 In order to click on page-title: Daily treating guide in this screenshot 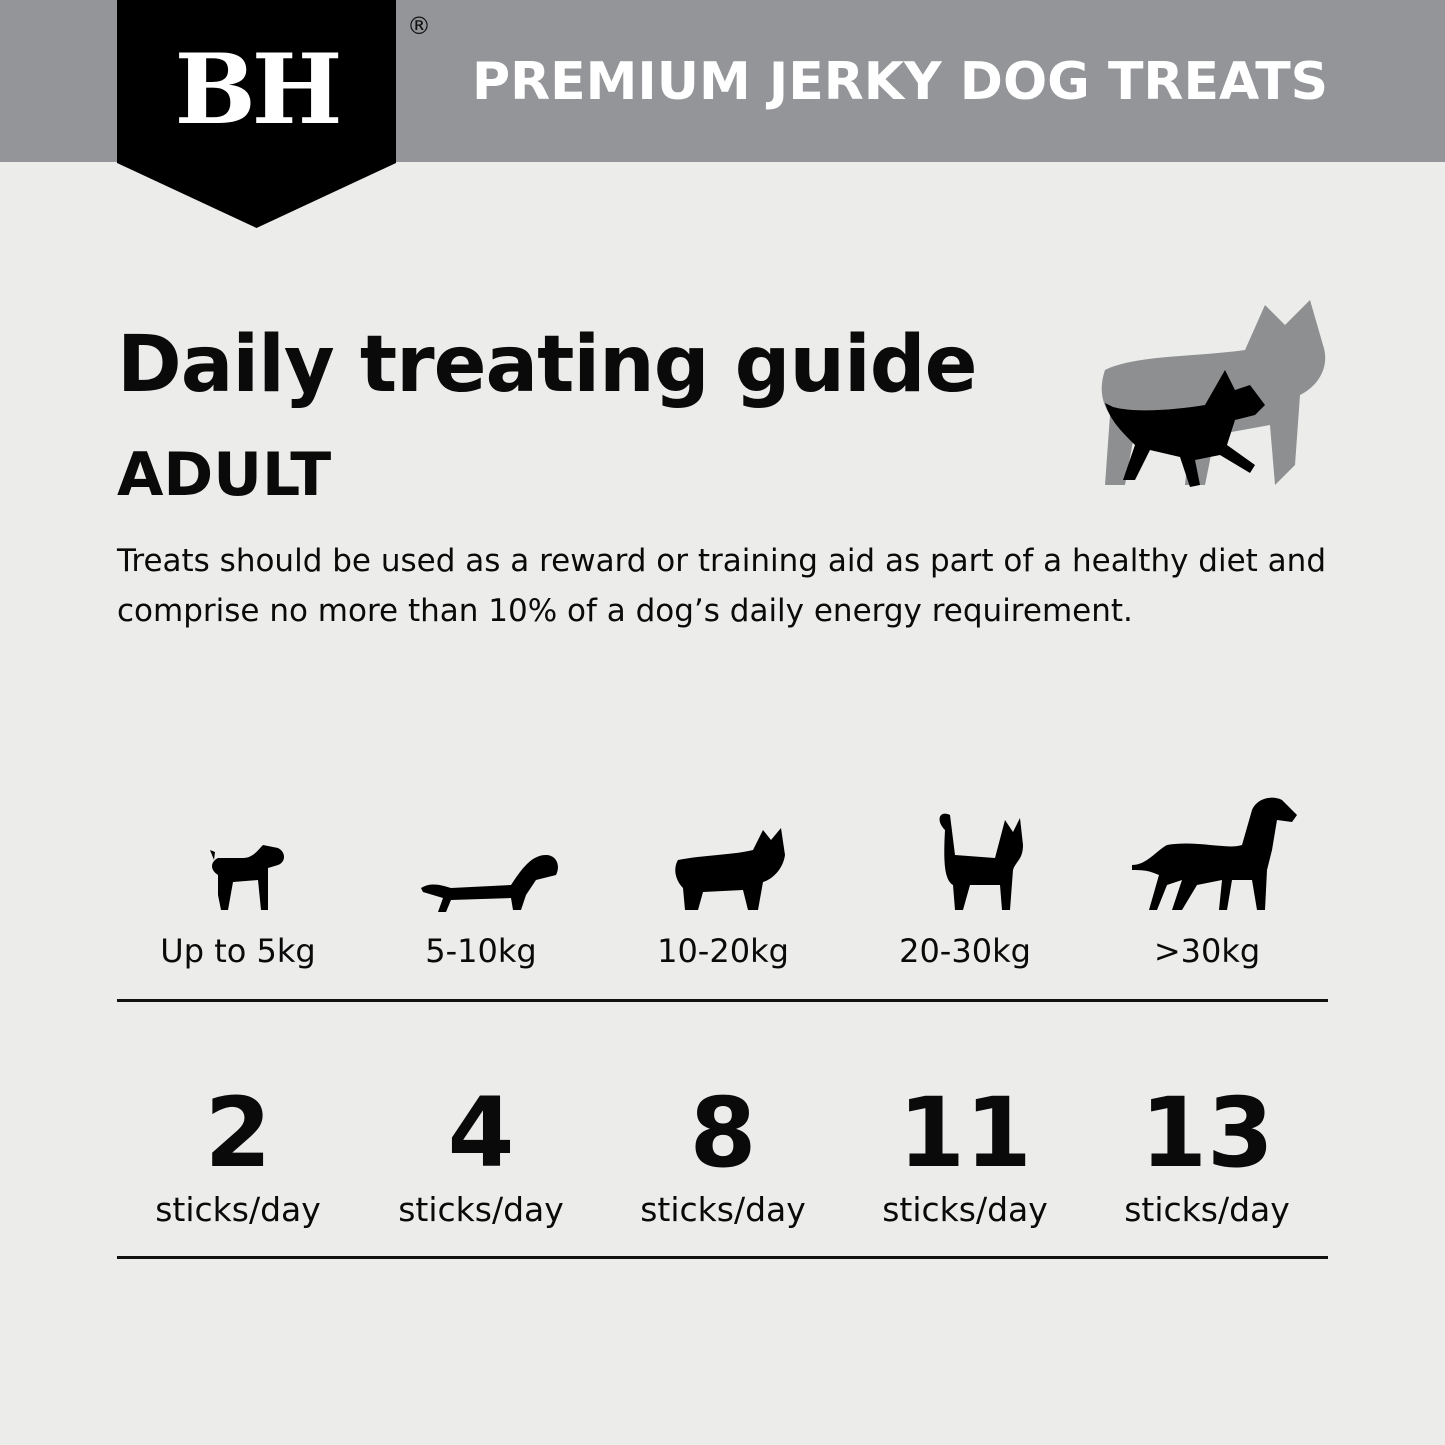, I will do `click(547, 365)`.